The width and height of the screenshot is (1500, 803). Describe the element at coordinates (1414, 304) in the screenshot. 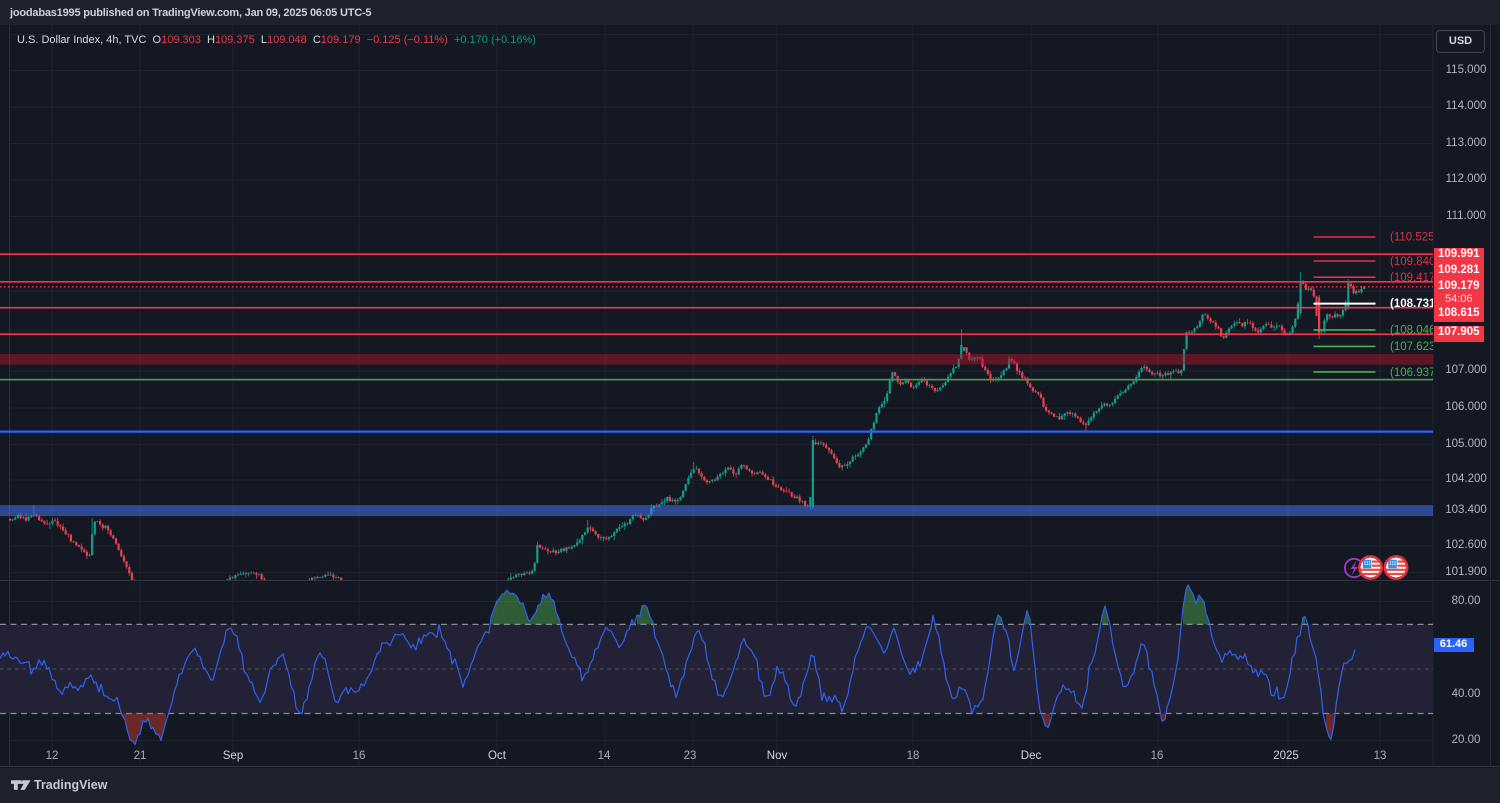

I see `svg-text: (108.731)` at that location.